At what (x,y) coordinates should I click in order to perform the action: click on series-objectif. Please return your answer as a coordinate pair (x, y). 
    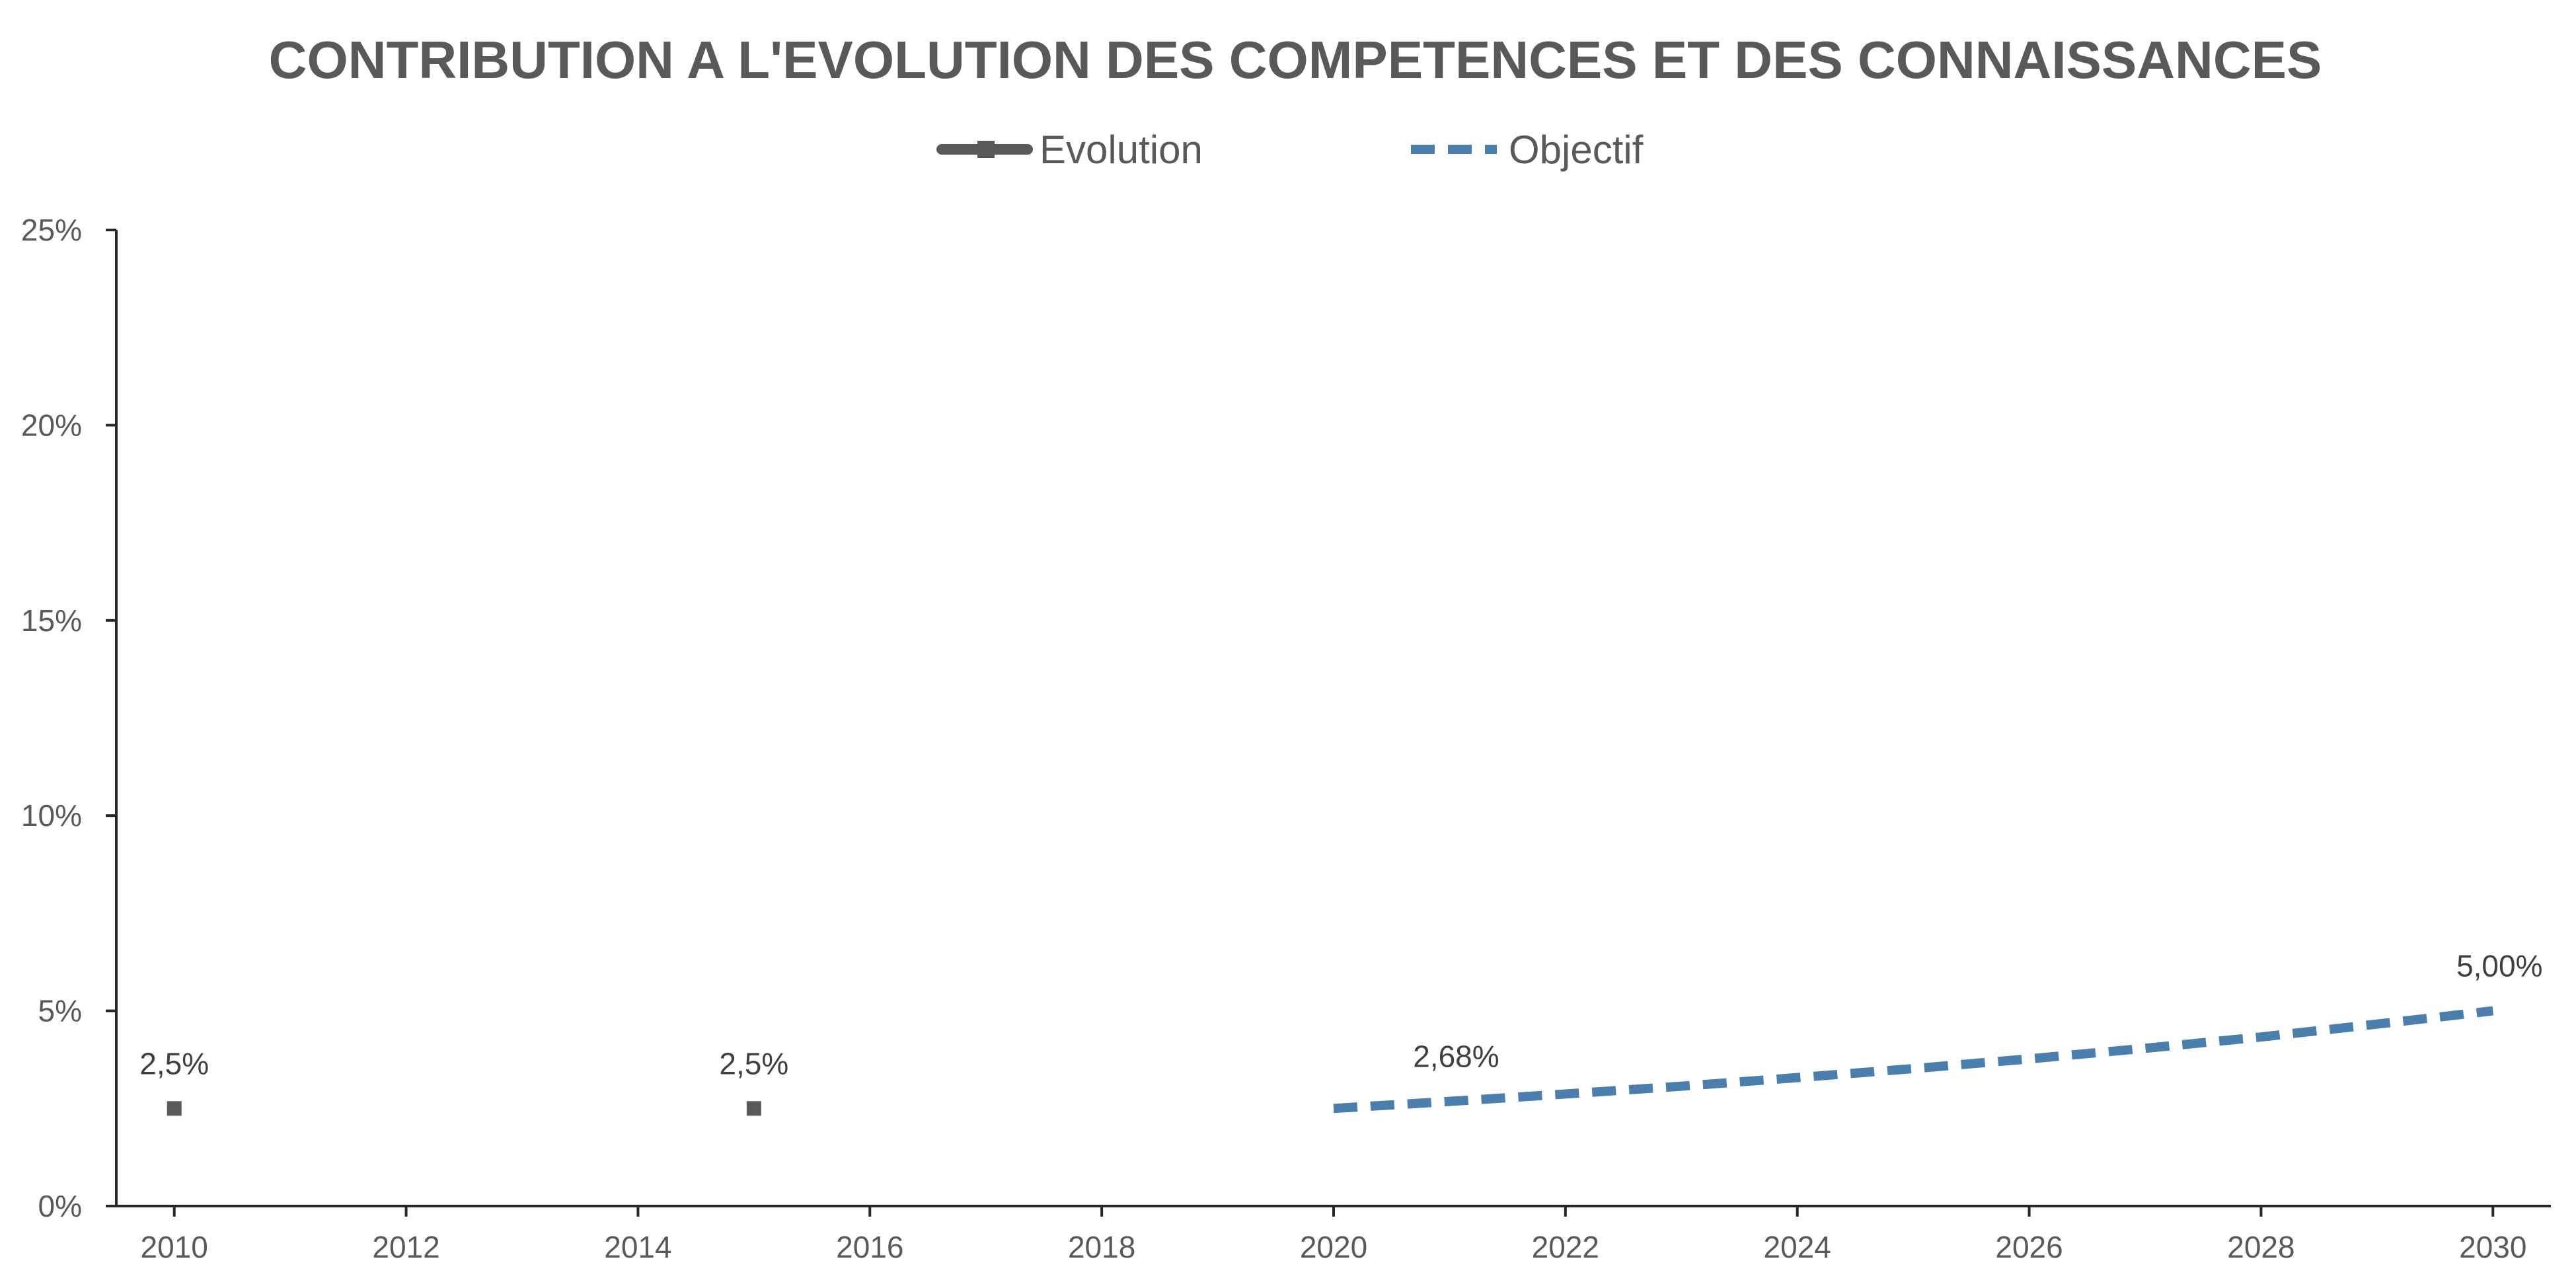
    Looking at the image, I should click on (1914, 1060).